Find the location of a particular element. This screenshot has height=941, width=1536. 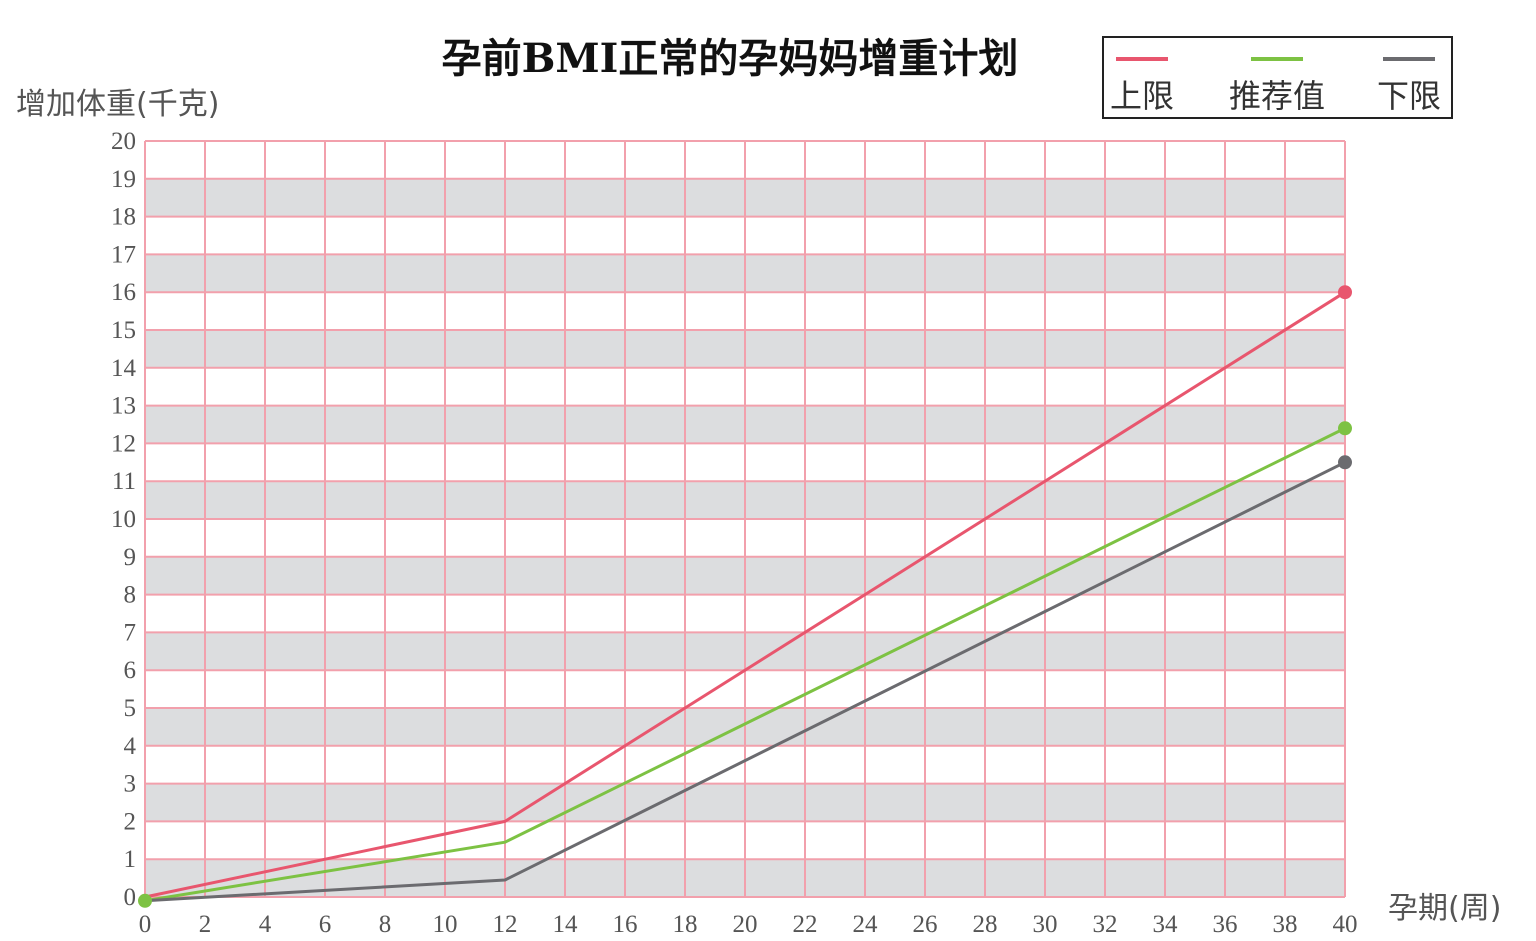

x-tick-label: 38 is located at coordinates (1285, 924).